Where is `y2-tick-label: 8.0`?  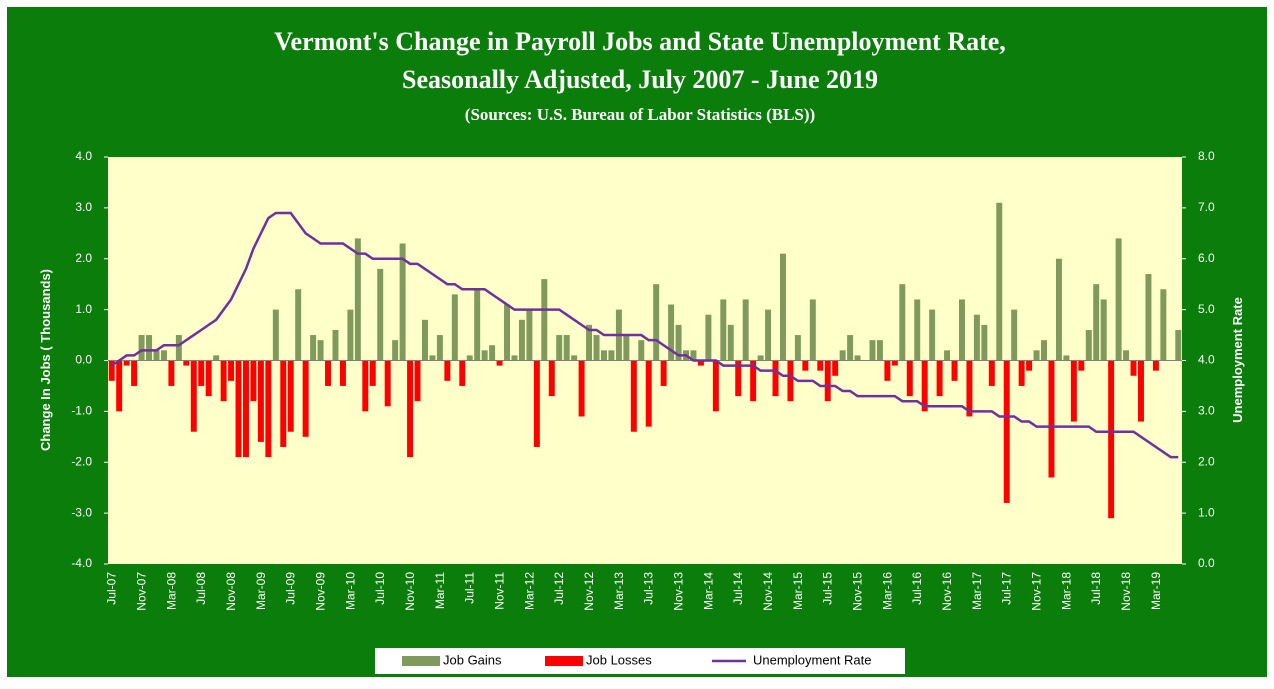 y2-tick-label: 8.0 is located at coordinates (1206, 156).